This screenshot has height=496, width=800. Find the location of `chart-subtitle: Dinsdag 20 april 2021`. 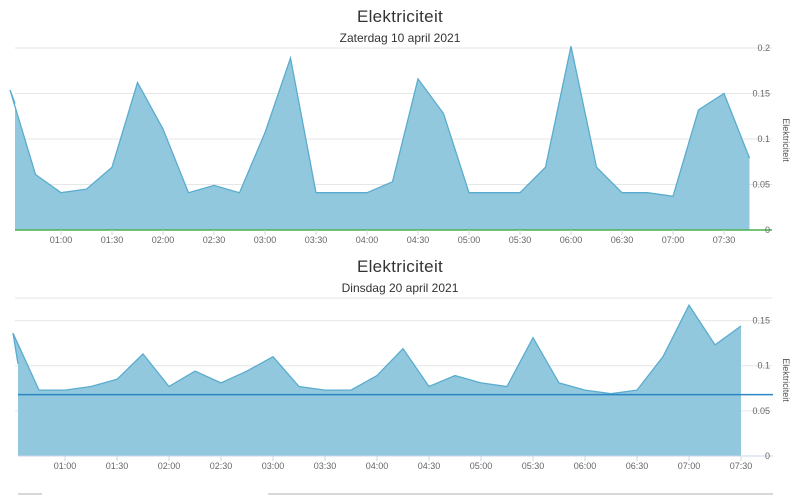

chart-subtitle: Dinsdag 20 april 2021 is located at coordinates (400, 288).